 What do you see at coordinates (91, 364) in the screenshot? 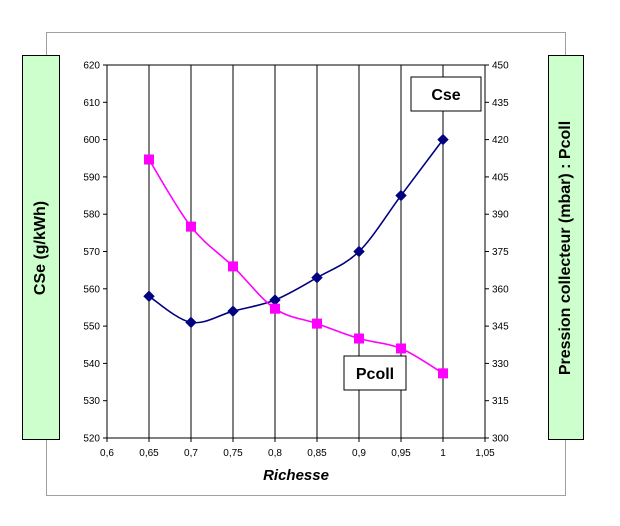
I see `y-tick-label: 540` at bounding box center [91, 364].